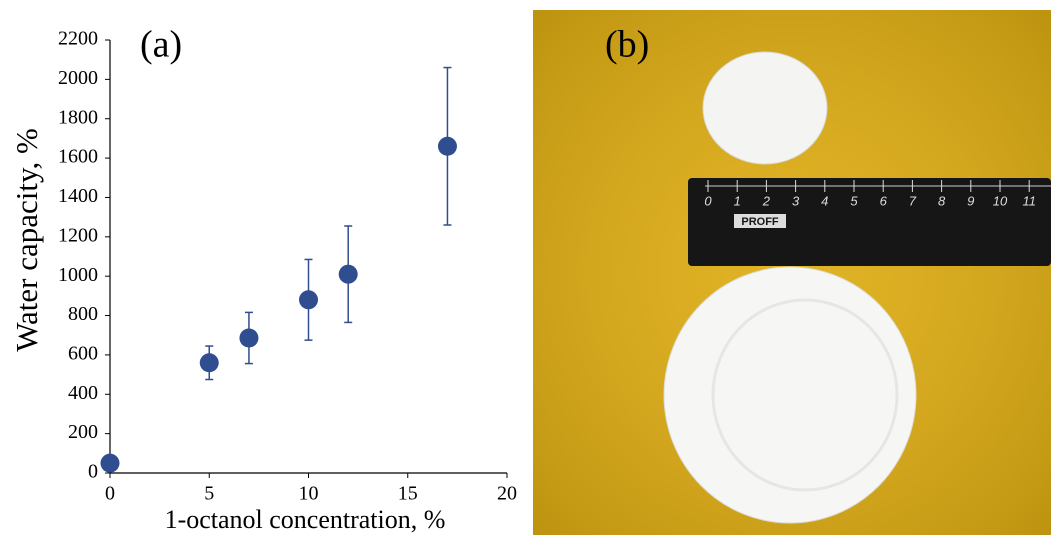 The image size is (1051, 535). Describe the element at coordinates (83, 314) in the screenshot. I see `y-tick-label: 800` at that location.